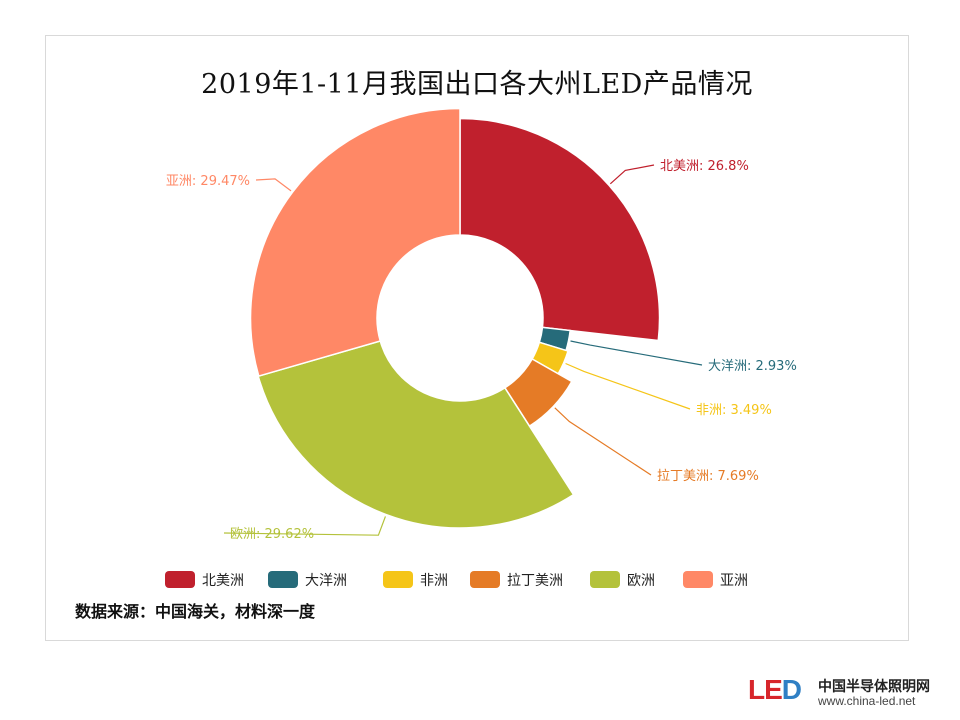 Image resolution: width=960 pixels, height=720 pixels. Describe the element at coordinates (708, 476) in the screenshot. I see `slice-label-4: 拉丁美洲: 7.69%` at that location.